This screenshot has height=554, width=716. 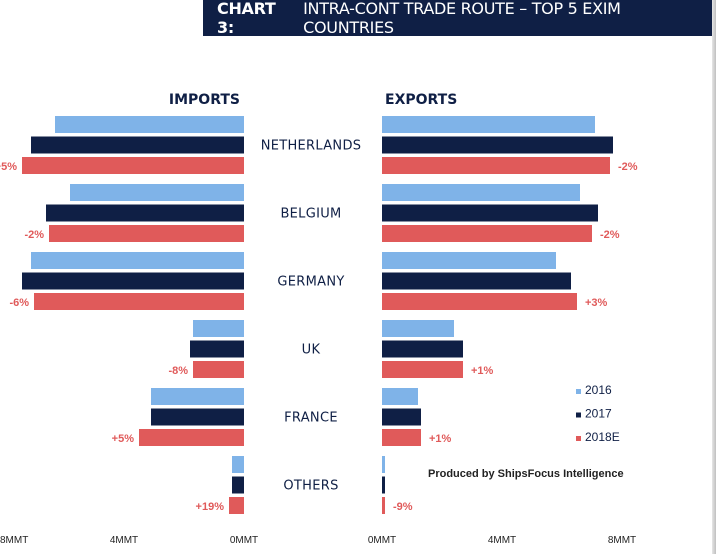 I want to click on country-label: GERMANY, so click(x=310, y=282).